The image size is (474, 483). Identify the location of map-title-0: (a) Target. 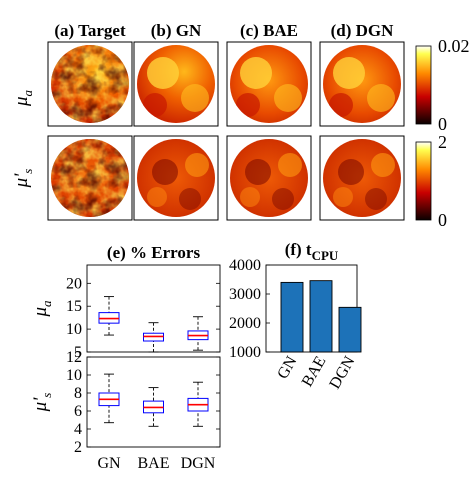
(90, 30).